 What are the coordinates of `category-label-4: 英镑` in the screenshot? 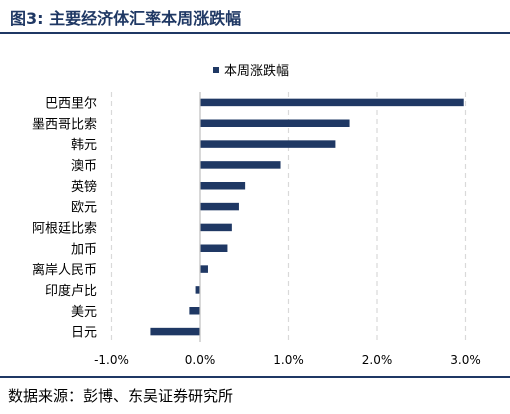 It's located at (84, 187).